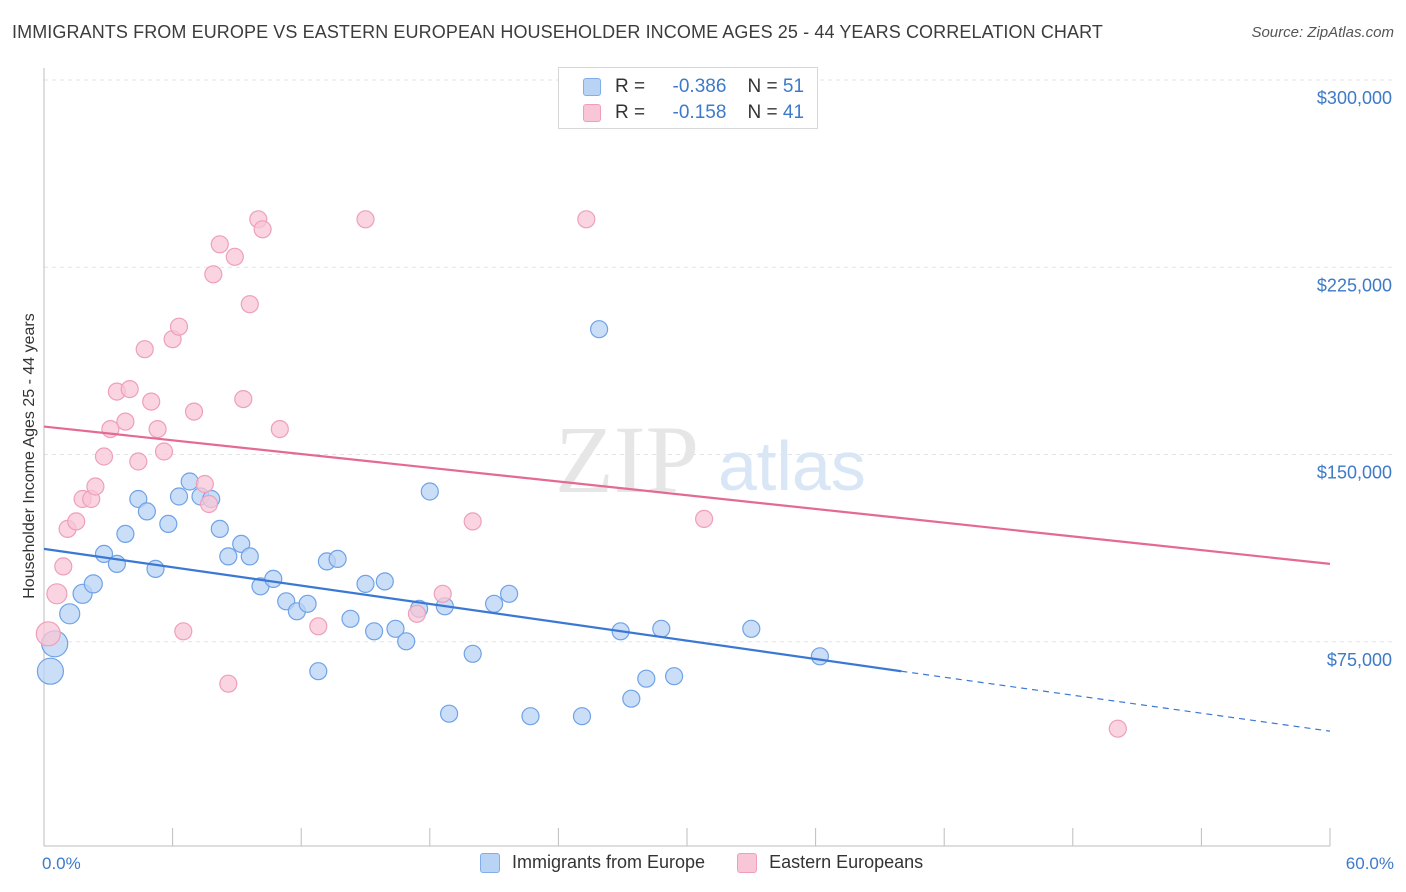 The image size is (1406, 892). What do you see at coordinates (472, 610) in the screenshot?
I see `trend-line-europe` at bounding box center [472, 610].